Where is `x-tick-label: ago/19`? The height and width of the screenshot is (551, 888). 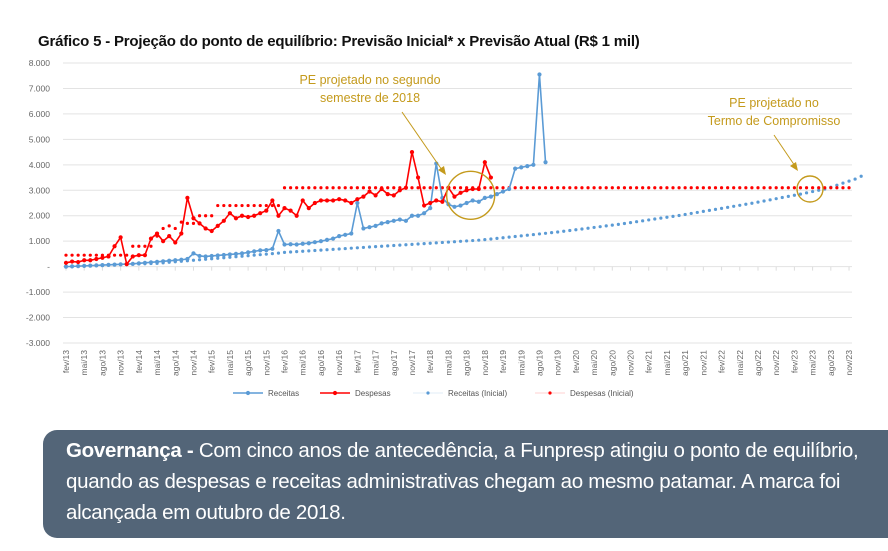 x-tick-label: ago/19 is located at coordinates (539, 363).